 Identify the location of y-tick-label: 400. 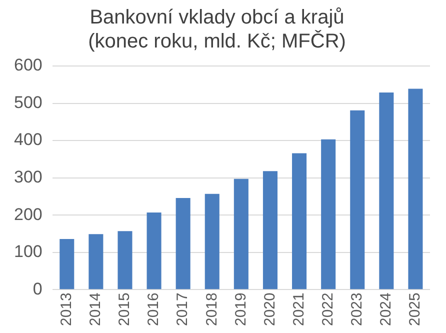
(28, 140).